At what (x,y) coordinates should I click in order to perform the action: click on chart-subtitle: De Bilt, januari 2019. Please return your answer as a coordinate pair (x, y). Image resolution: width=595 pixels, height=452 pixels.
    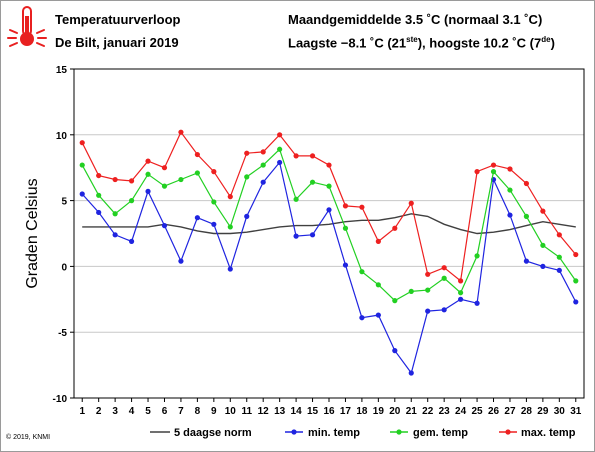
    Looking at the image, I should click on (117, 42).